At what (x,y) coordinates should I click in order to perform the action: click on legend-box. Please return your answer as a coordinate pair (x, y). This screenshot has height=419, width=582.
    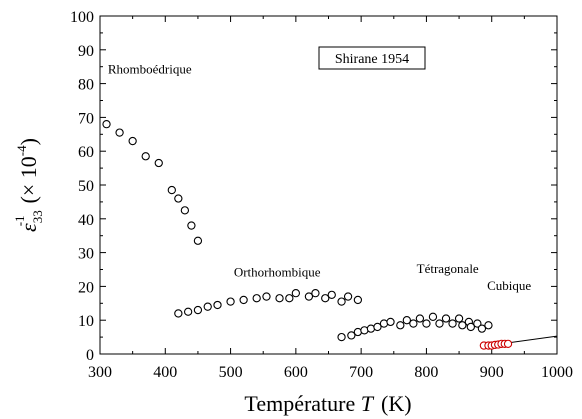
    Looking at the image, I should click on (372, 58).